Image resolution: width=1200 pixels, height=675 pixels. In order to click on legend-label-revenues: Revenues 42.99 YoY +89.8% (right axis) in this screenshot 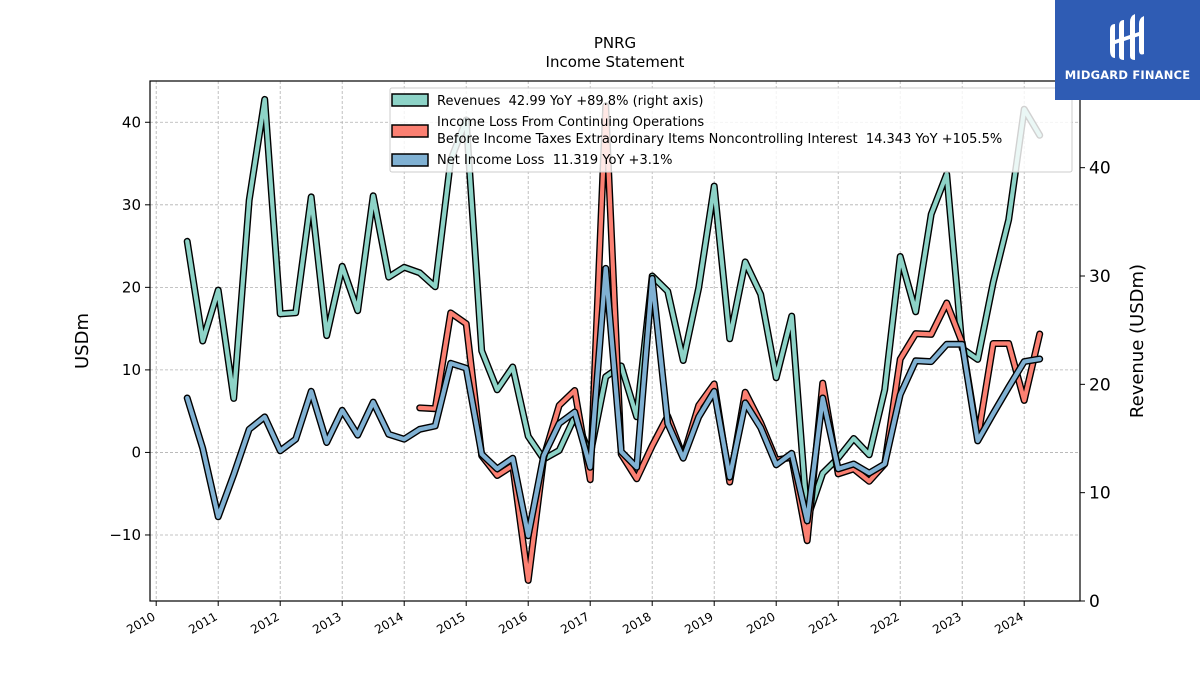, I will do `click(570, 101)`.